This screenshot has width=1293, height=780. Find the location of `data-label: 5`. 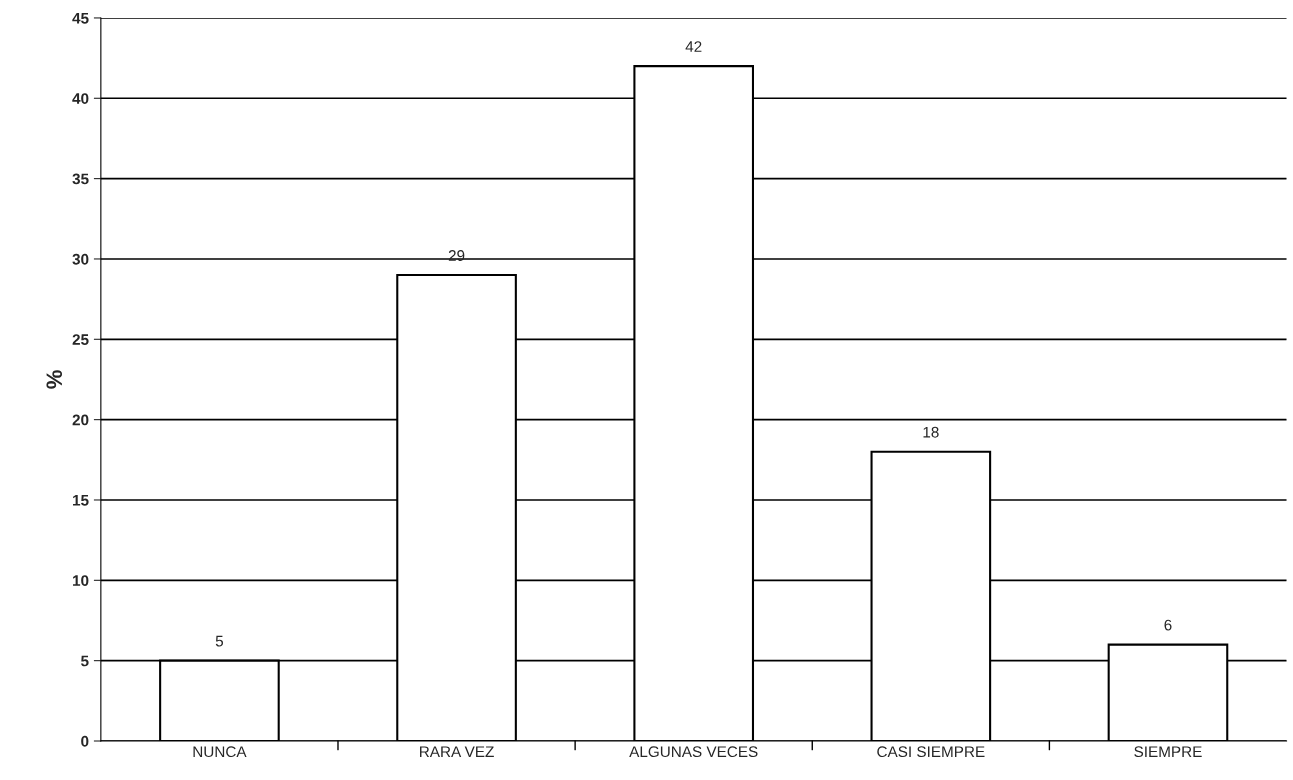

data-label: 5 is located at coordinates (219, 641).